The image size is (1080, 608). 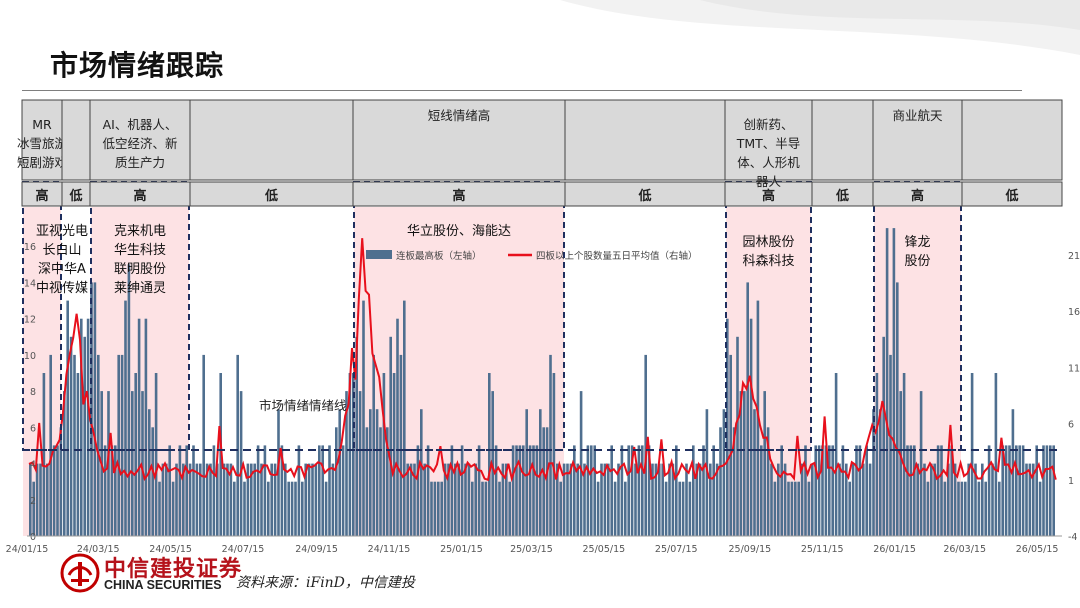 I want to click on theme-label: 商业航天, so click(x=917, y=115).